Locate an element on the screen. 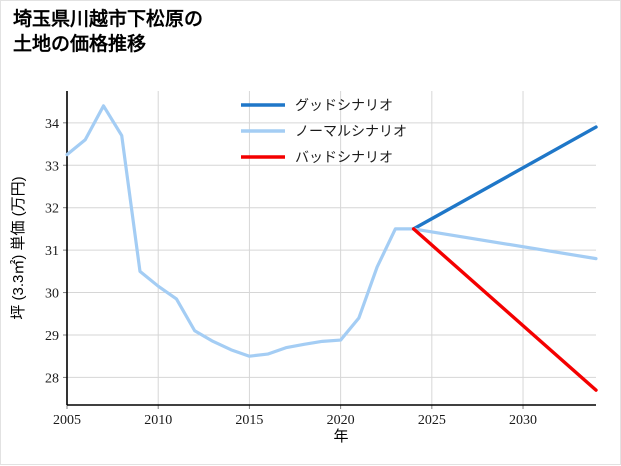 Image resolution: width=621 pixels, height=466 pixels. y-tick-label: 33 is located at coordinates (52, 166).